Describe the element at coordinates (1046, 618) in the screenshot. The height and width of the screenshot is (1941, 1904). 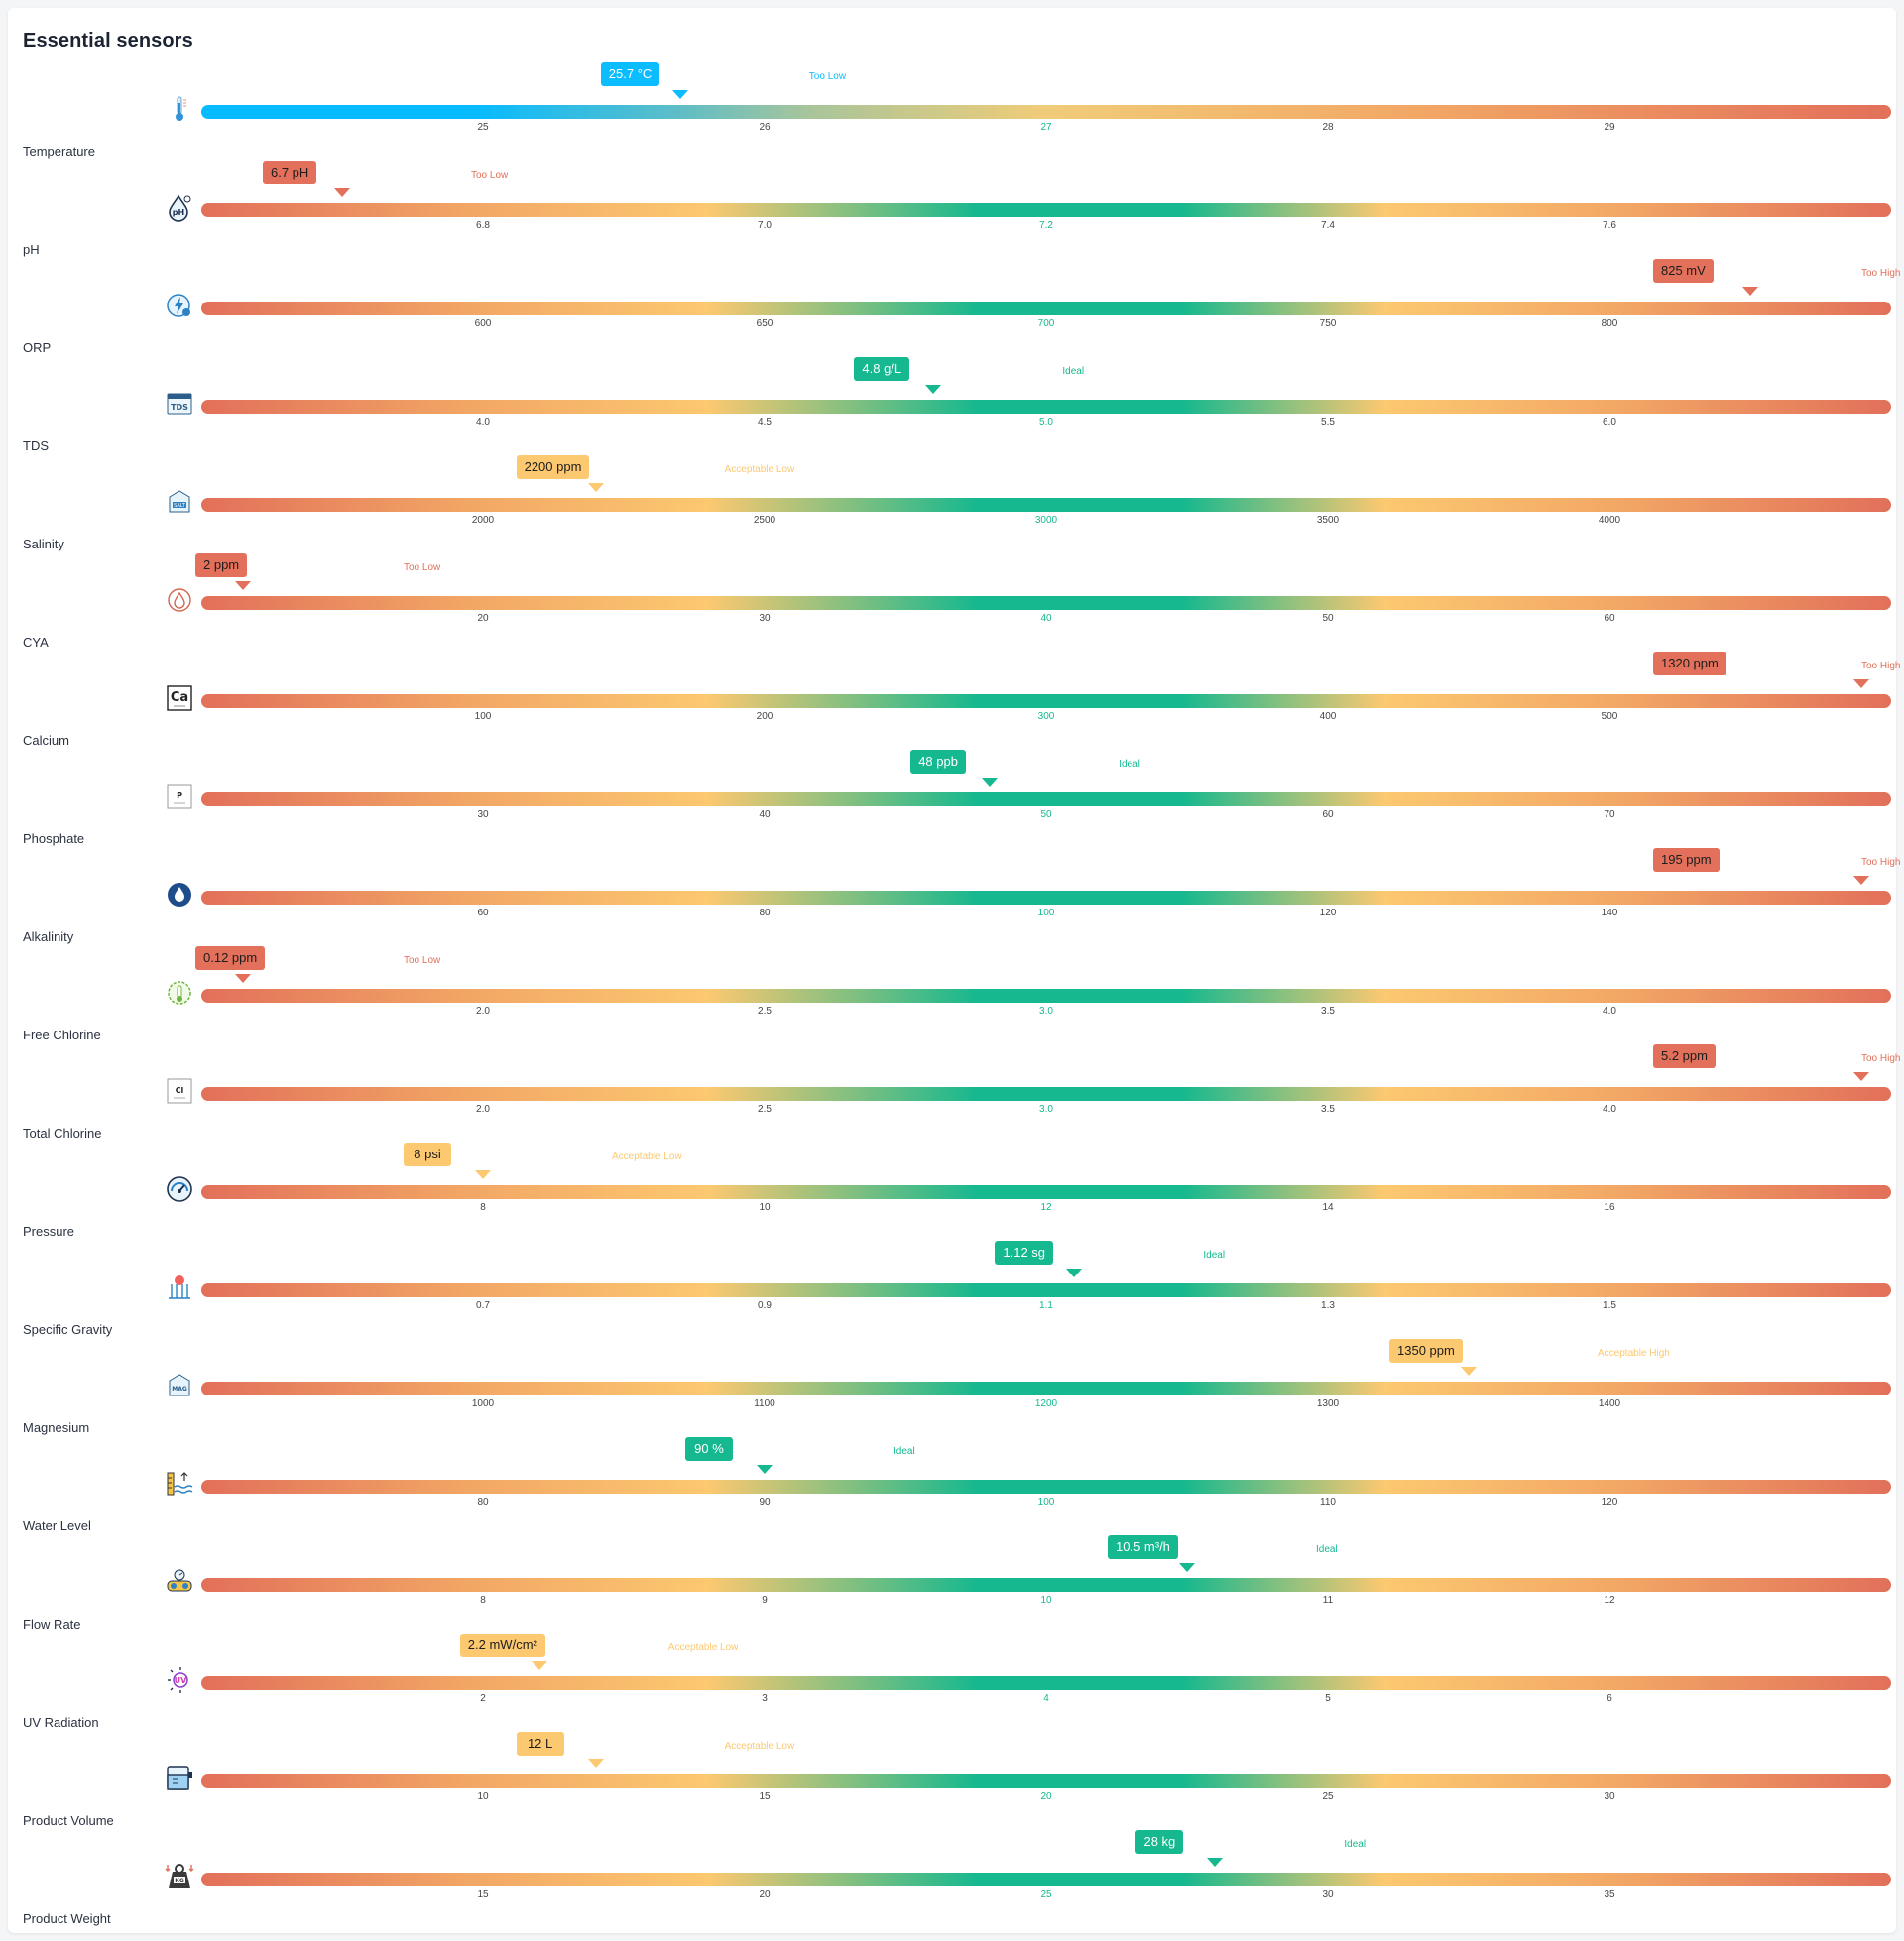
I see `scale-tick-label: 40` at that location.